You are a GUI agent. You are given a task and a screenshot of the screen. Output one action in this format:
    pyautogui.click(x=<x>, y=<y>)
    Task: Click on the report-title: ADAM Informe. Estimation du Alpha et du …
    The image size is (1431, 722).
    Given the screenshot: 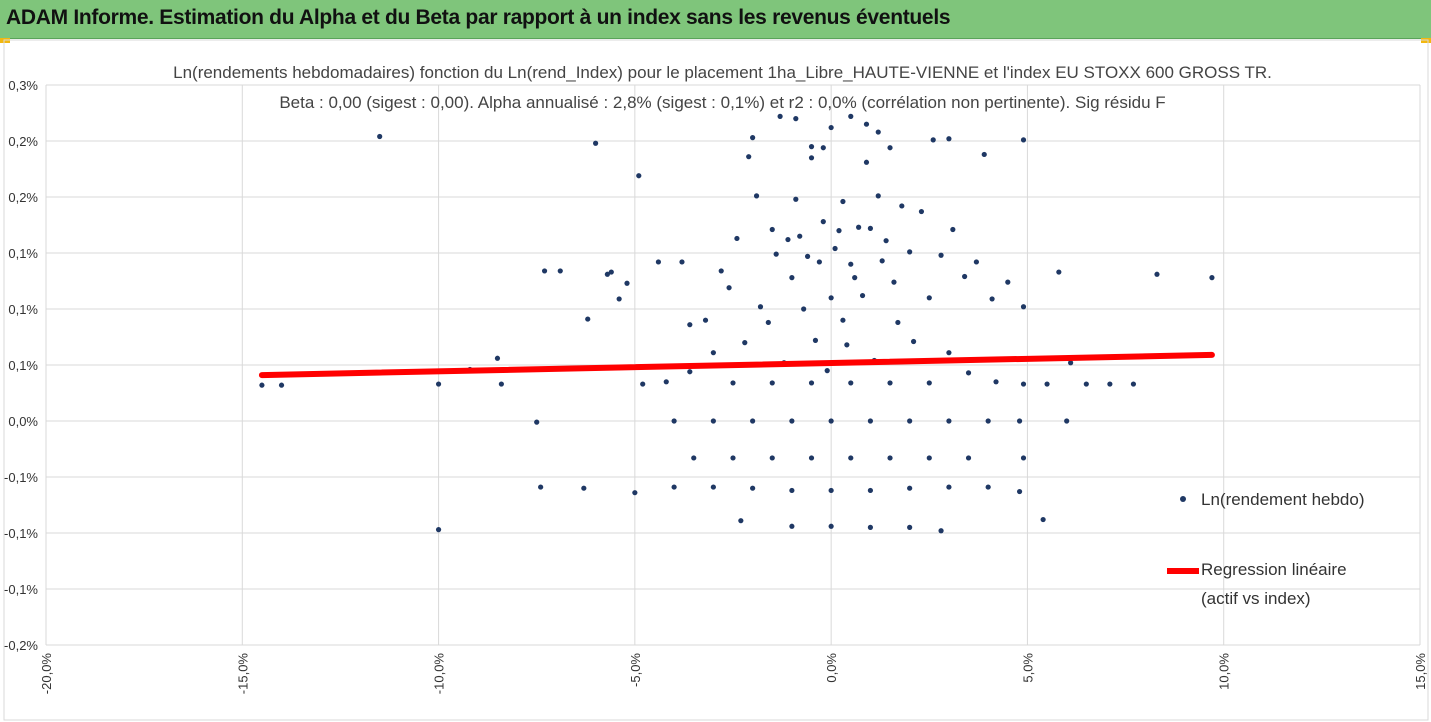 What is the action you would take?
    pyautogui.click(x=478, y=17)
    